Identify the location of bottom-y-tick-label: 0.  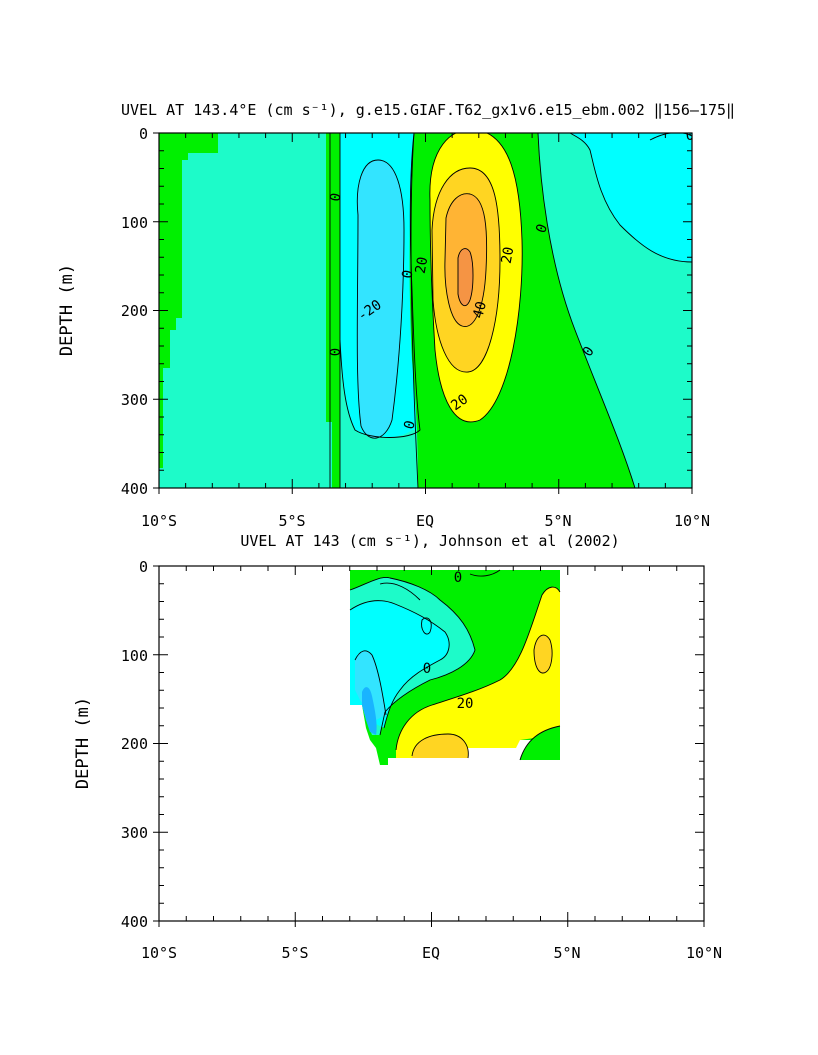
(143, 567).